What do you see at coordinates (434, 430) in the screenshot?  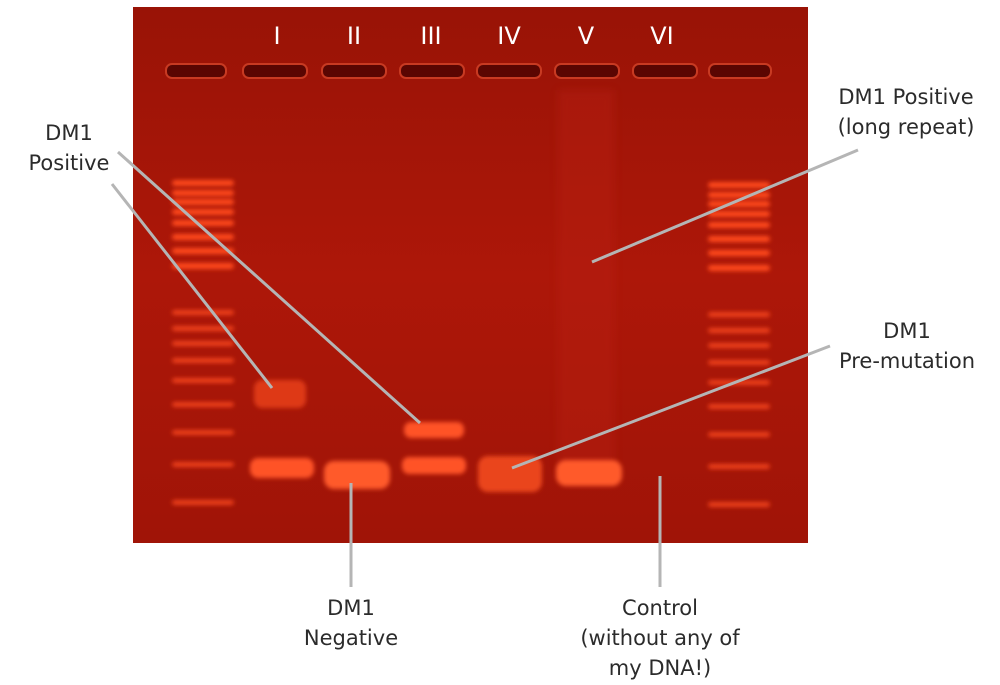 I see `lane-iii-upper-band` at bounding box center [434, 430].